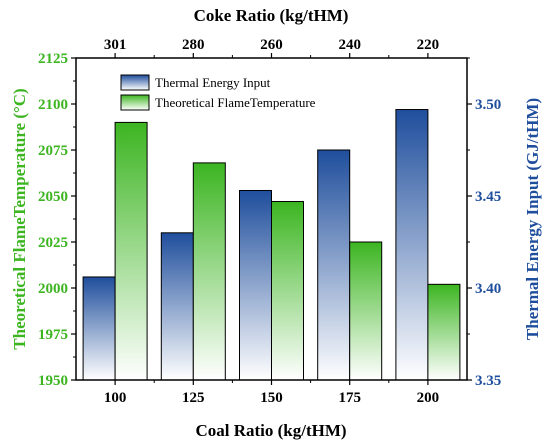 Image resolution: width=550 pixels, height=444 pixels. I want to click on y-axis-title: Theoretical FlameTemperature (°C), so click(19, 218).